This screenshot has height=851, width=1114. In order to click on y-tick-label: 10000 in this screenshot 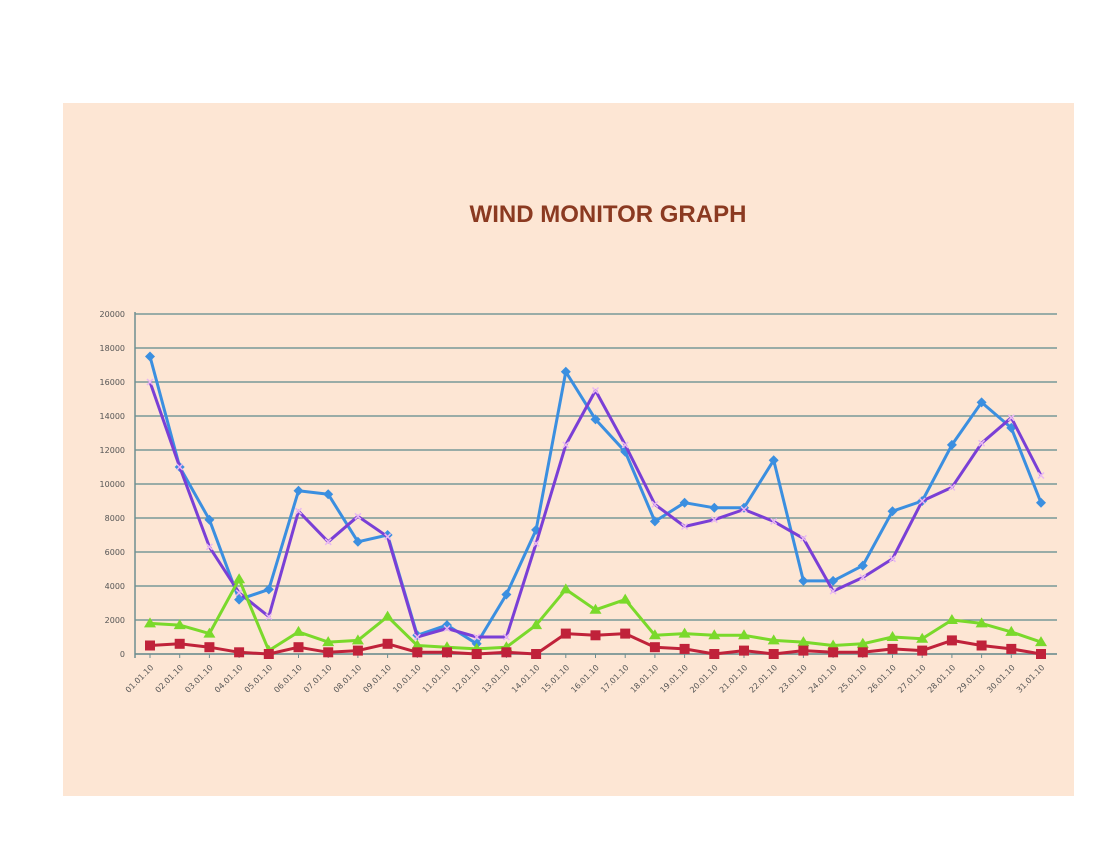, I will do `click(112, 484)`.